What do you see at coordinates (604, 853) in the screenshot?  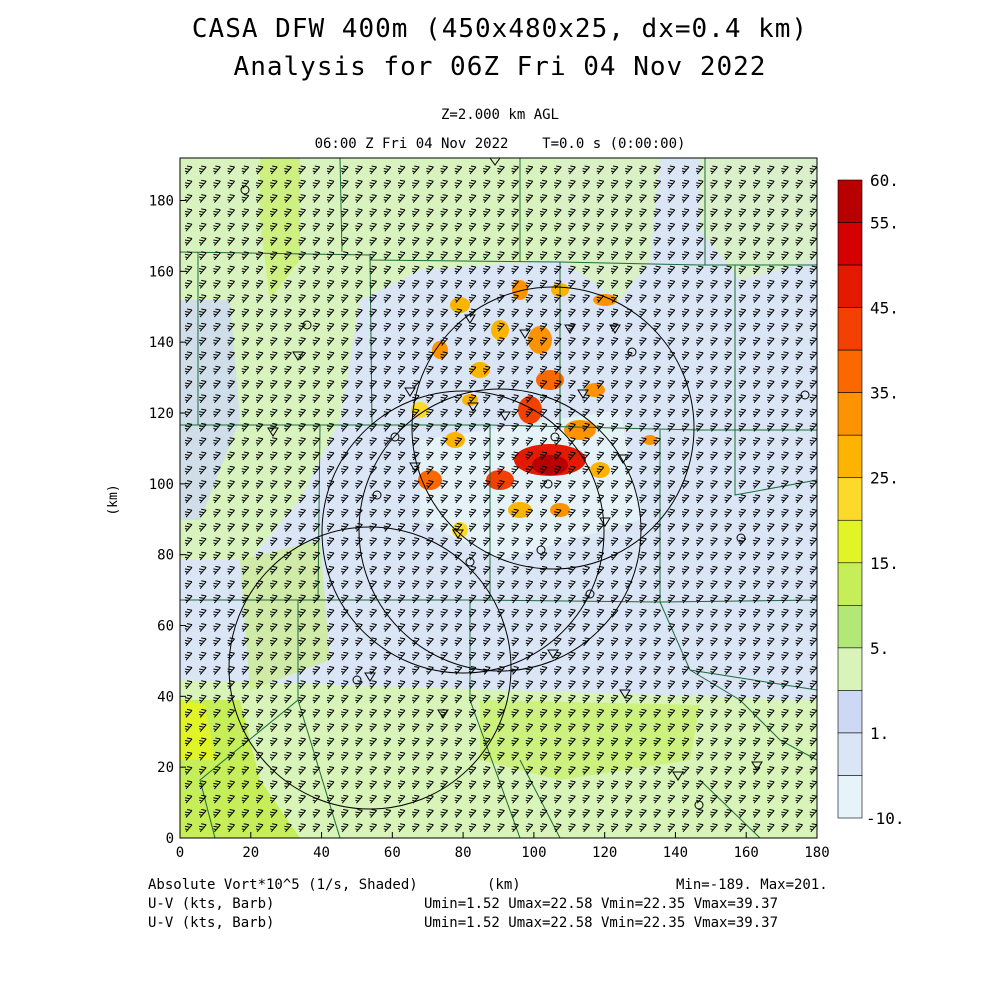 I see `x-tick-label: 120` at bounding box center [604, 853].